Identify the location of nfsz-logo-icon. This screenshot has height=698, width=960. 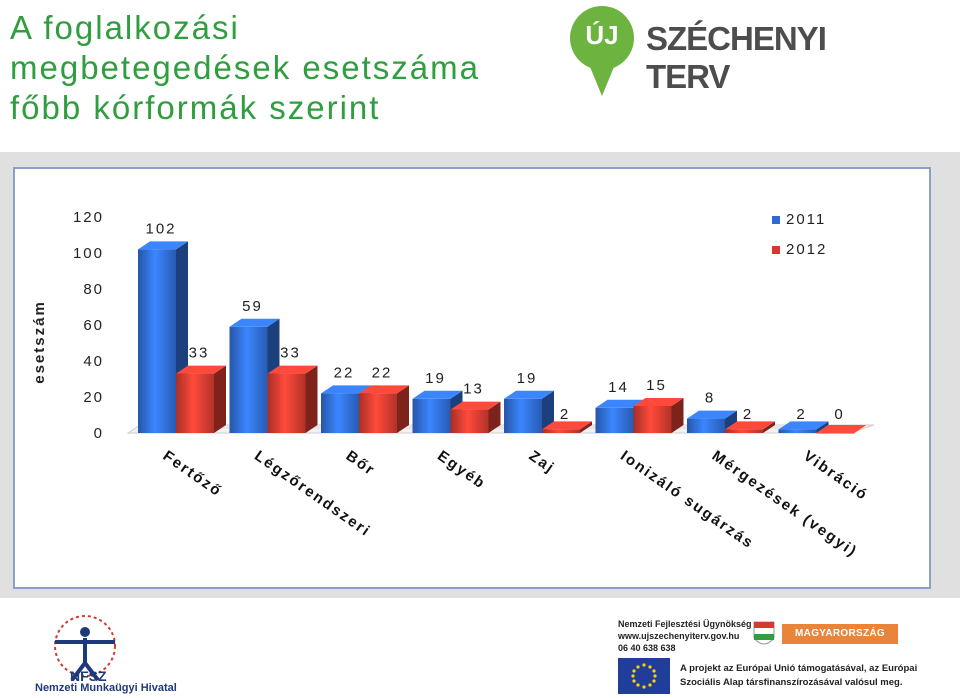
(85, 648).